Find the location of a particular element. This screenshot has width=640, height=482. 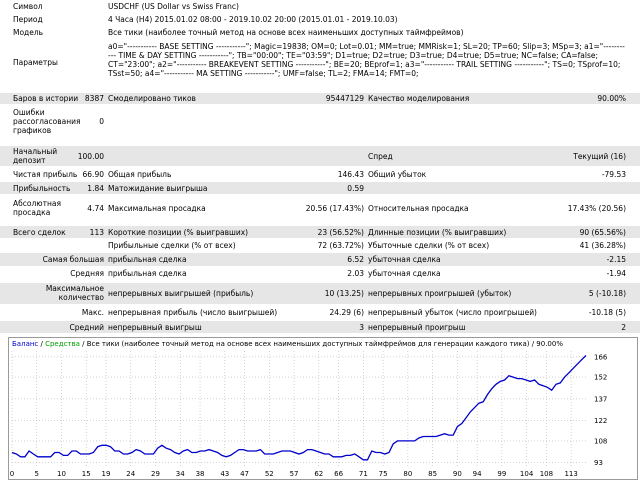

x-tick-label: 15 is located at coordinates (86, 474).